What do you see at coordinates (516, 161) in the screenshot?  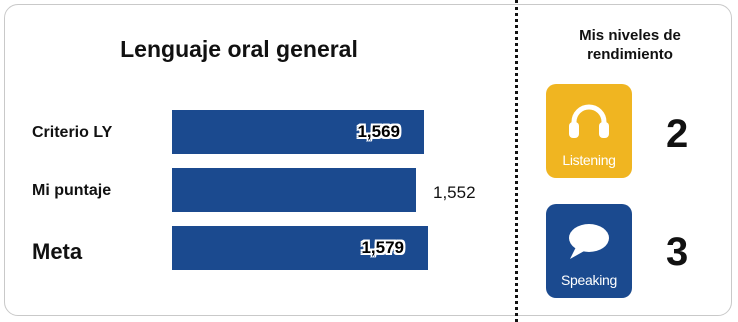 I see `section-divider` at bounding box center [516, 161].